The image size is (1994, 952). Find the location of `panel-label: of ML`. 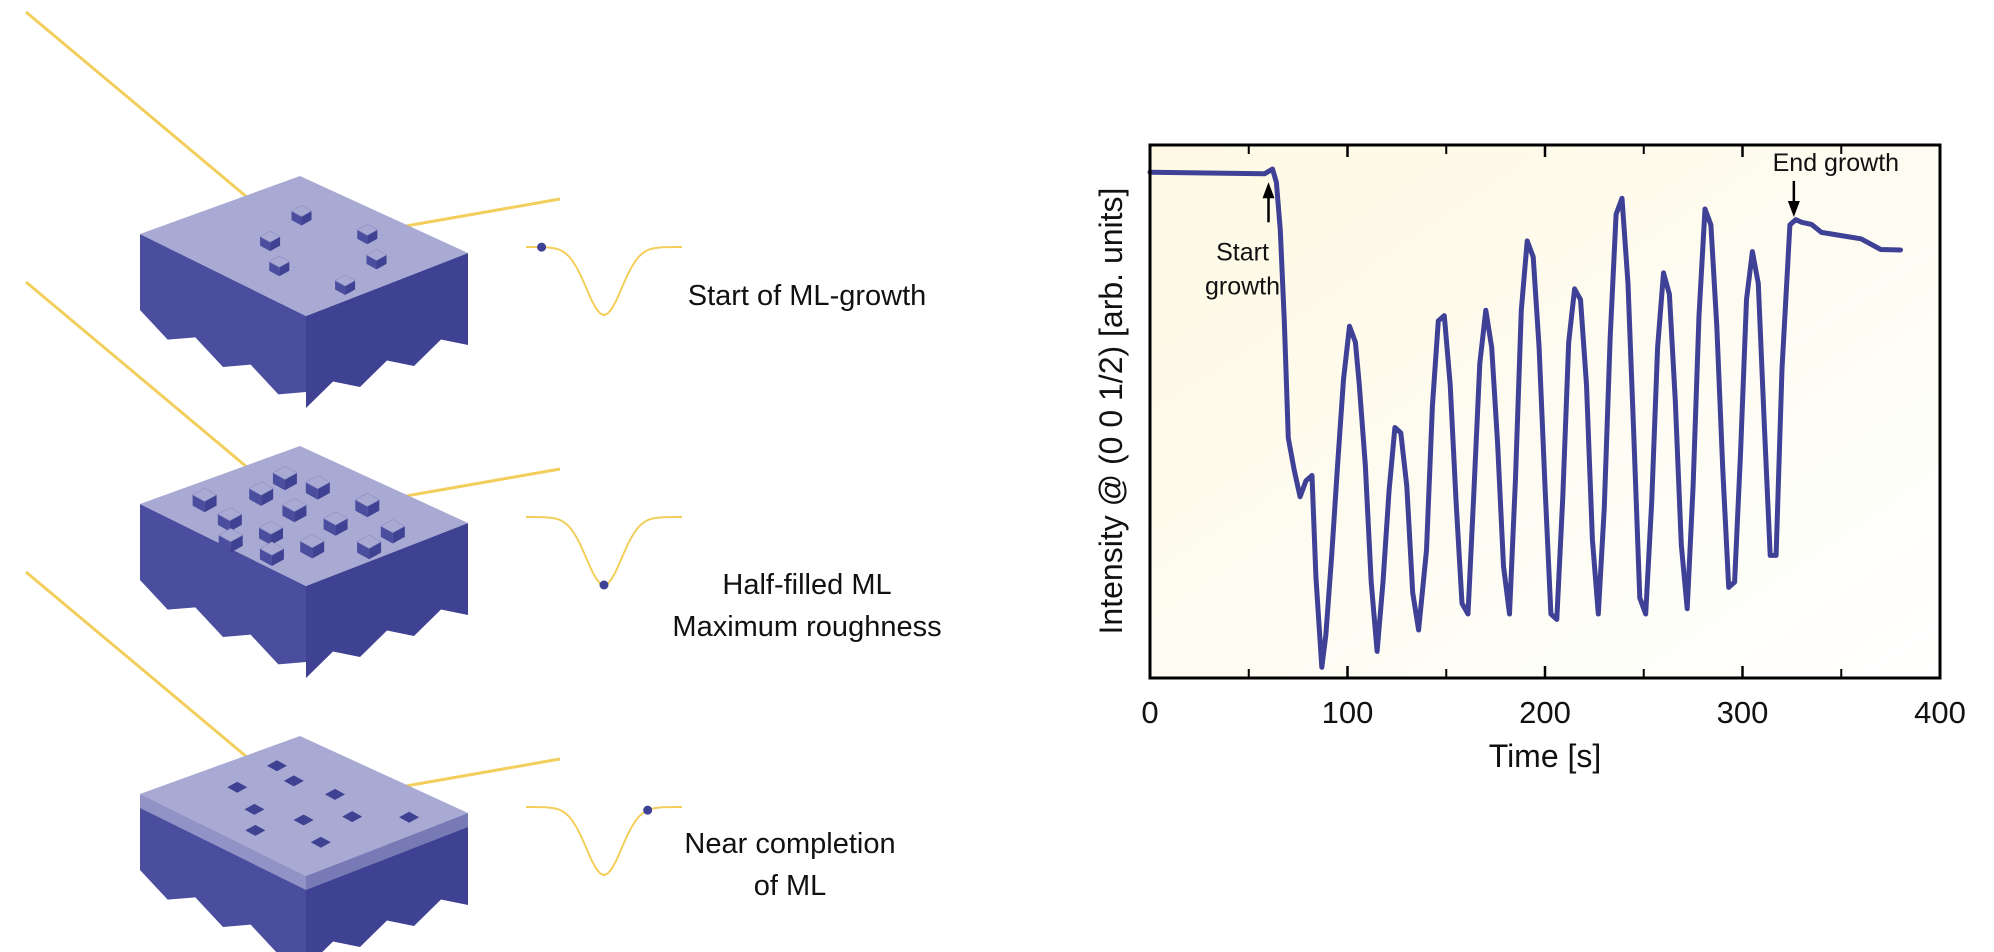

panel-label: of ML is located at coordinates (790, 886).